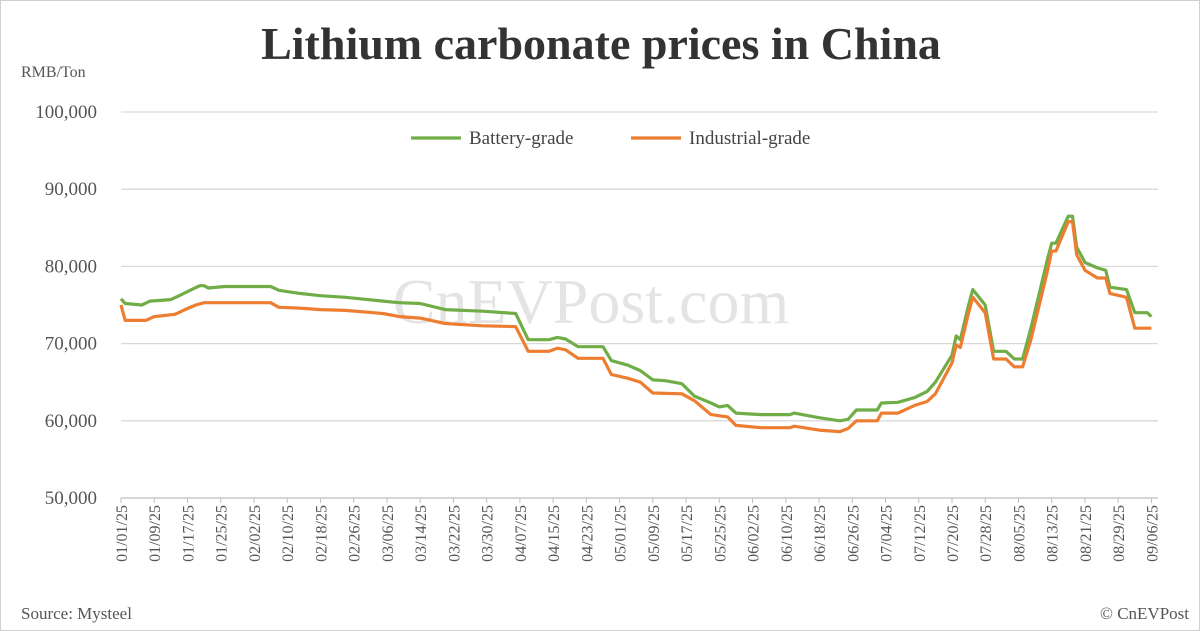 Image resolution: width=1200 pixels, height=631 pixels. I want to click on x-tick-label: 06/02/25, so click(754, 533).